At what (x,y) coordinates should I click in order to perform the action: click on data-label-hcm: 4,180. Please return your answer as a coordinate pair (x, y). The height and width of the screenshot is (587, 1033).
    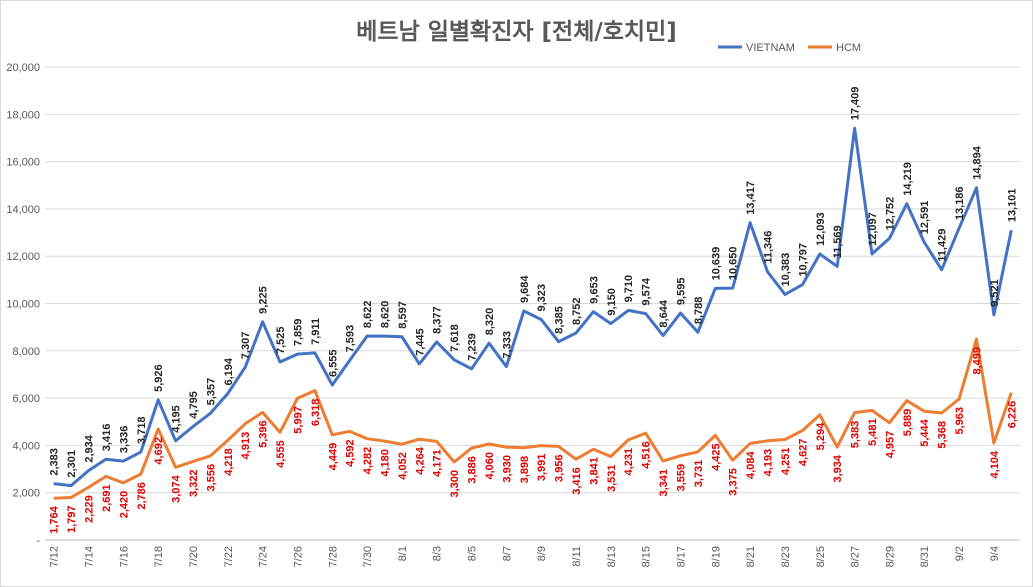
    Looking at the image, I should click on (386, 463).